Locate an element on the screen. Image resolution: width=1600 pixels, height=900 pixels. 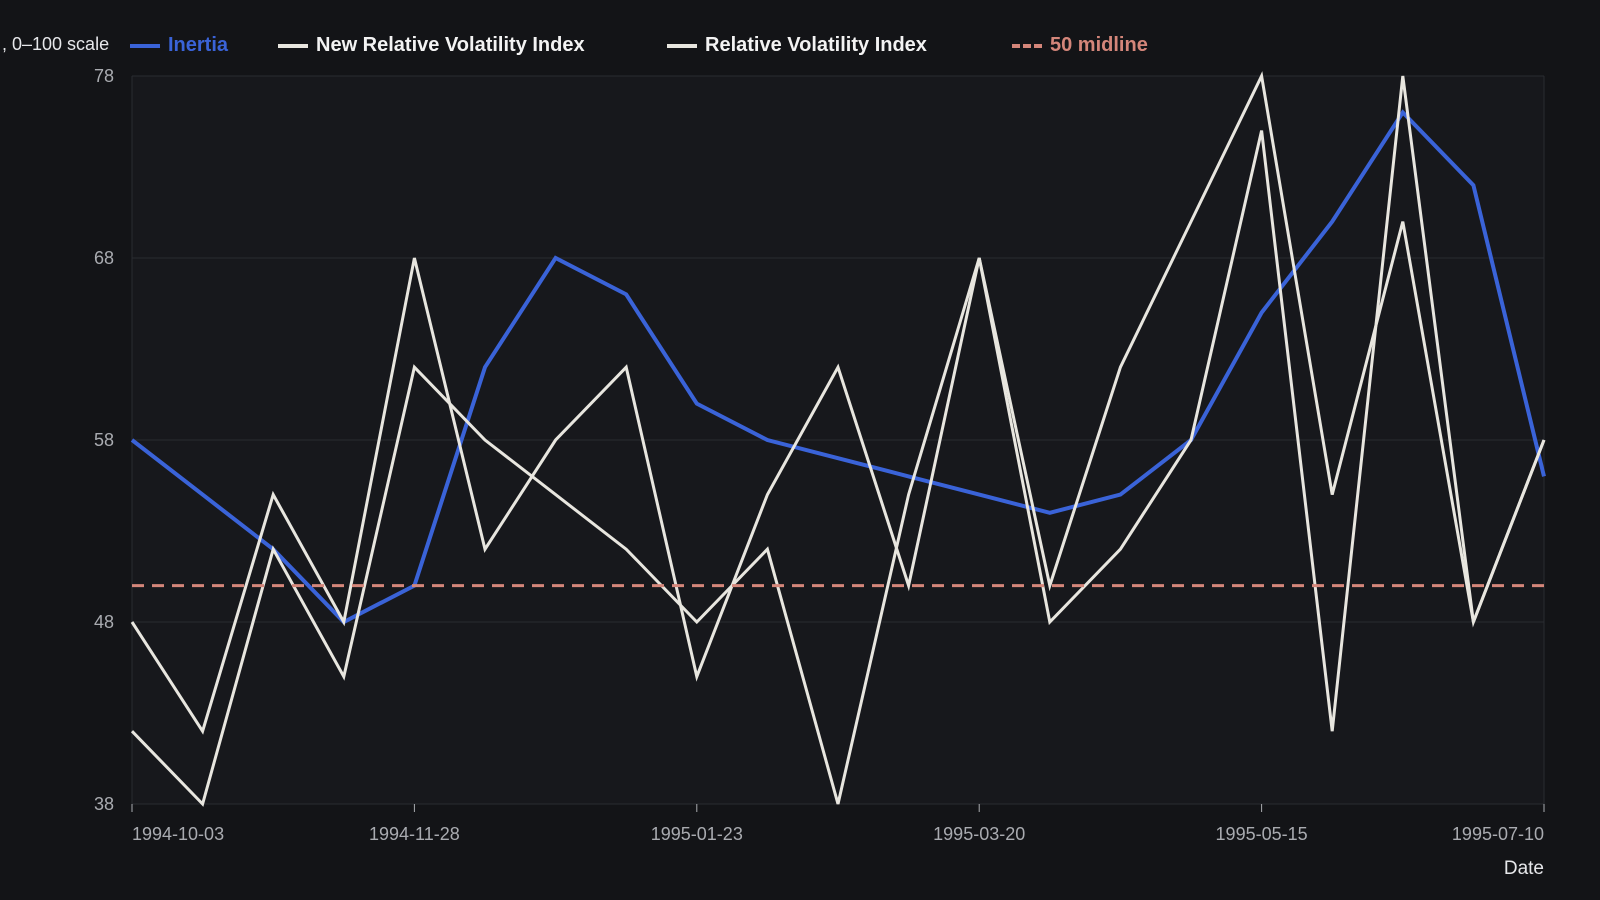
legend-item: New Relative Volatility Index is located at coordinates (431, 45).